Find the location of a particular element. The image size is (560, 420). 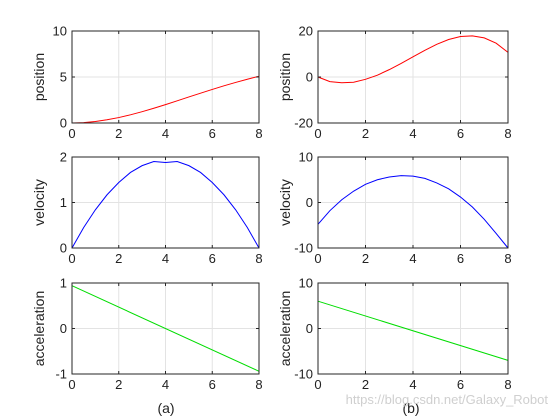

series-line-a-acceleration is located at coordinates (165, 328).